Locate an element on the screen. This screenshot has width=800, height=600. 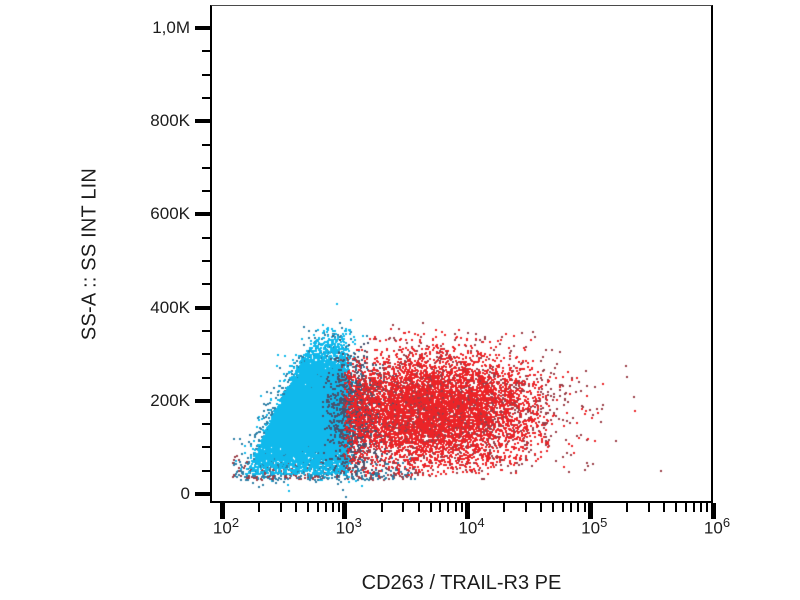
y-tick-label: 1,0M is located at coordinates (171, 27).